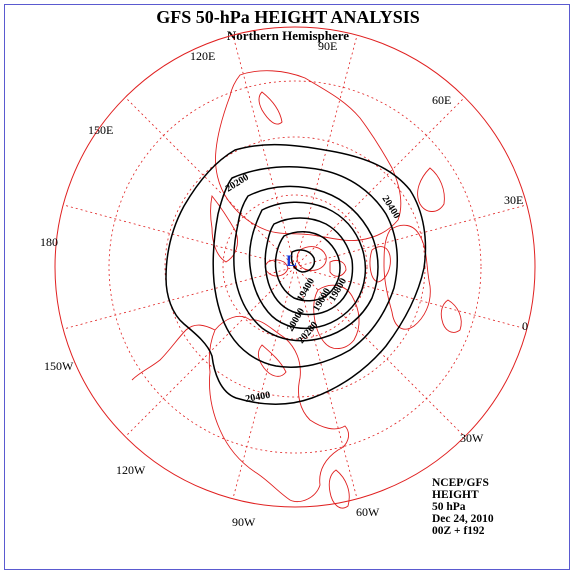  I want to click on coastline-north-america, so click(278, 409).